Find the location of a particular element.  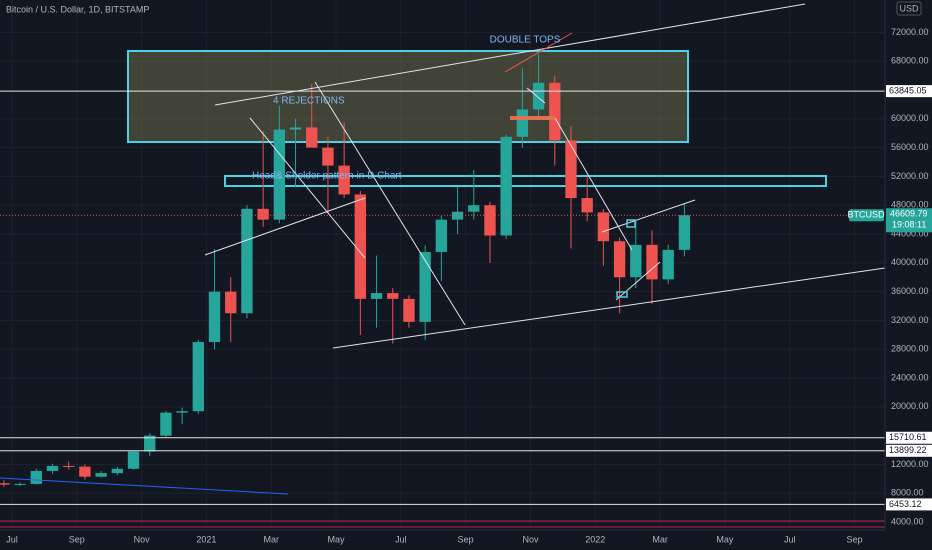

y-tick-label: 24000.00 is located at coordinates (910, 377).